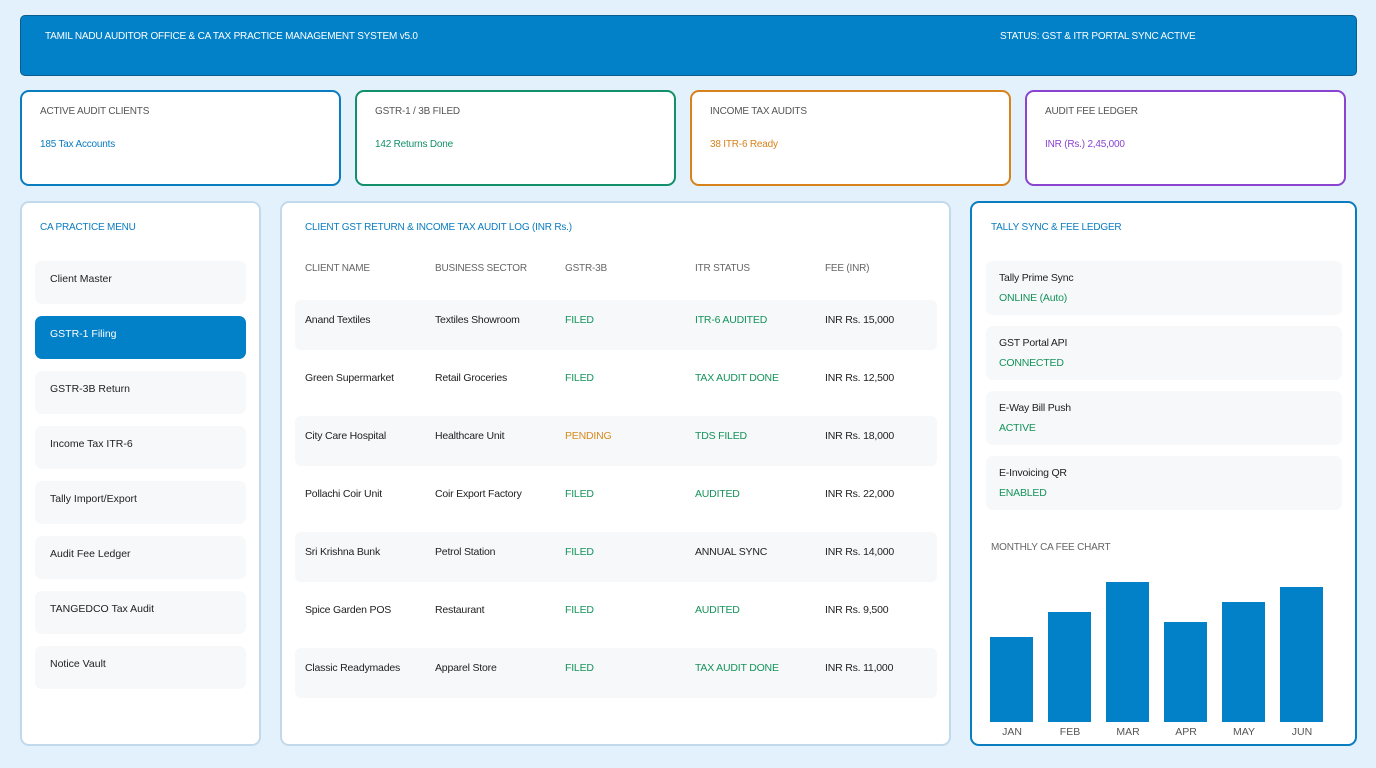  I want to click on kpi-value: 38 ITR-6 Ready, so click(744, 144).